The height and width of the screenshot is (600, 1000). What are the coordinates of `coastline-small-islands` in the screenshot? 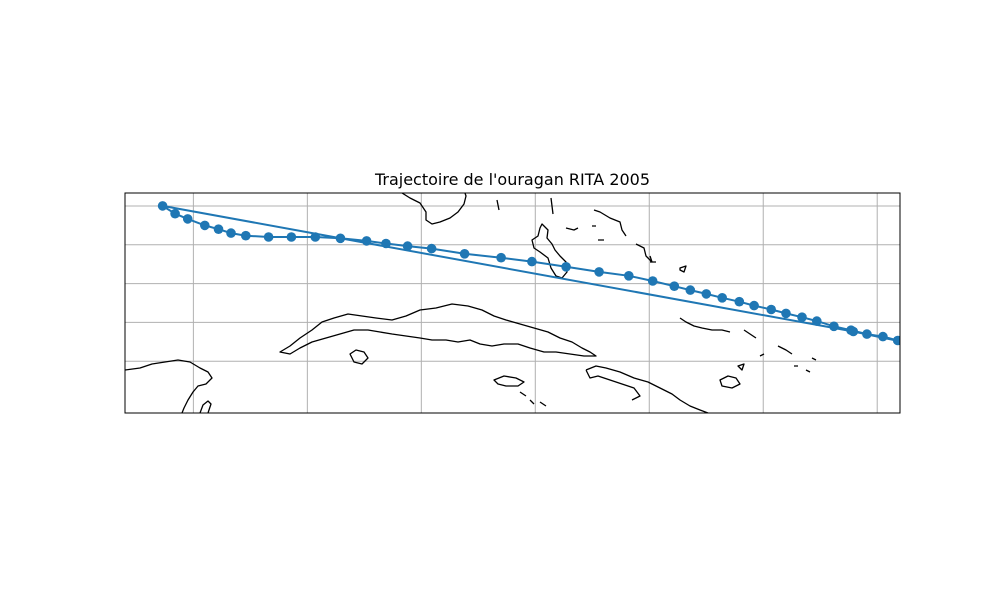 It's located at (668, 380).